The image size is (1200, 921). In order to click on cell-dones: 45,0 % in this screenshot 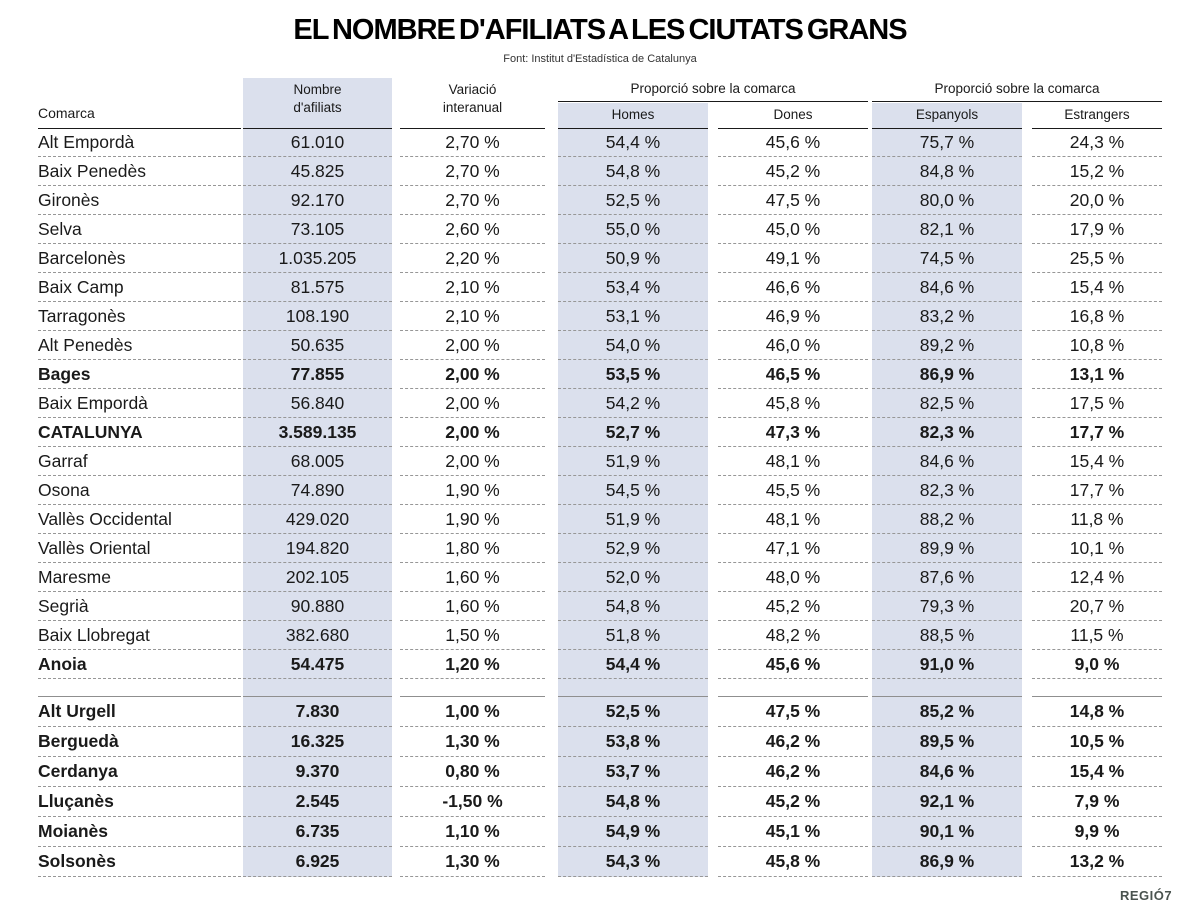, I will do `click(793, 229)`.